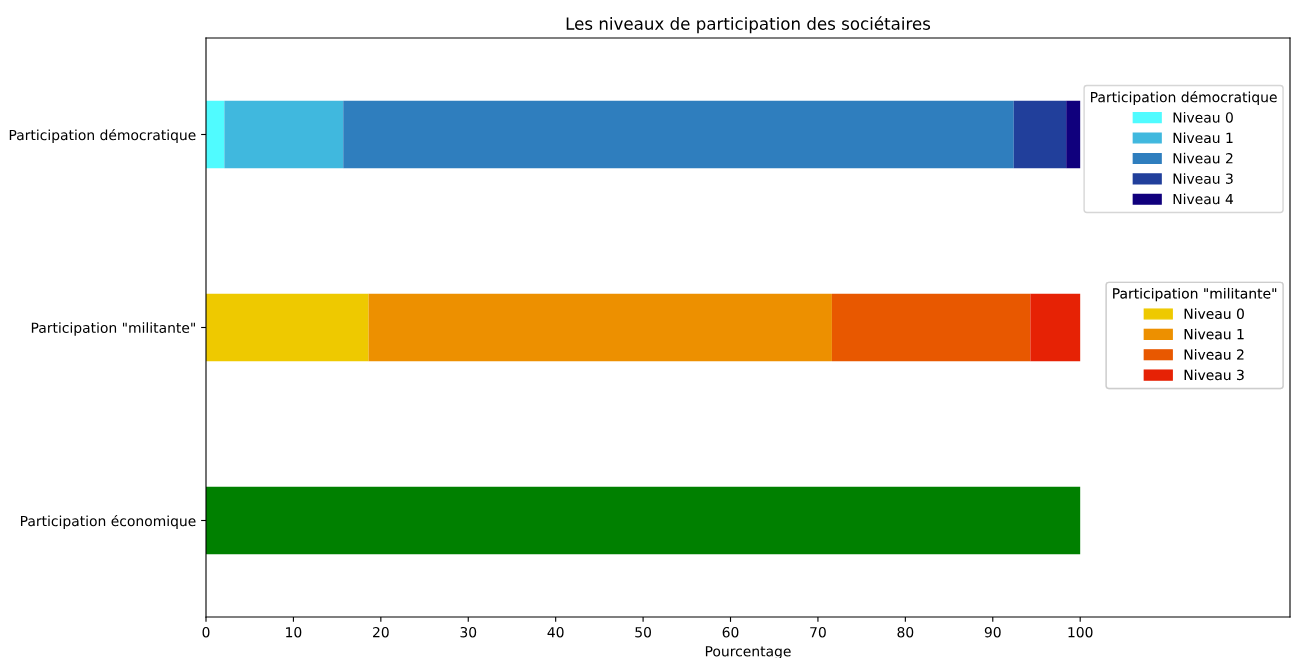 This screenshot has height=658, width=1291. Describe the element at coordinates (113, 329) in the screenshot. I see `y-tick-label: Participation "militante"` at that location.